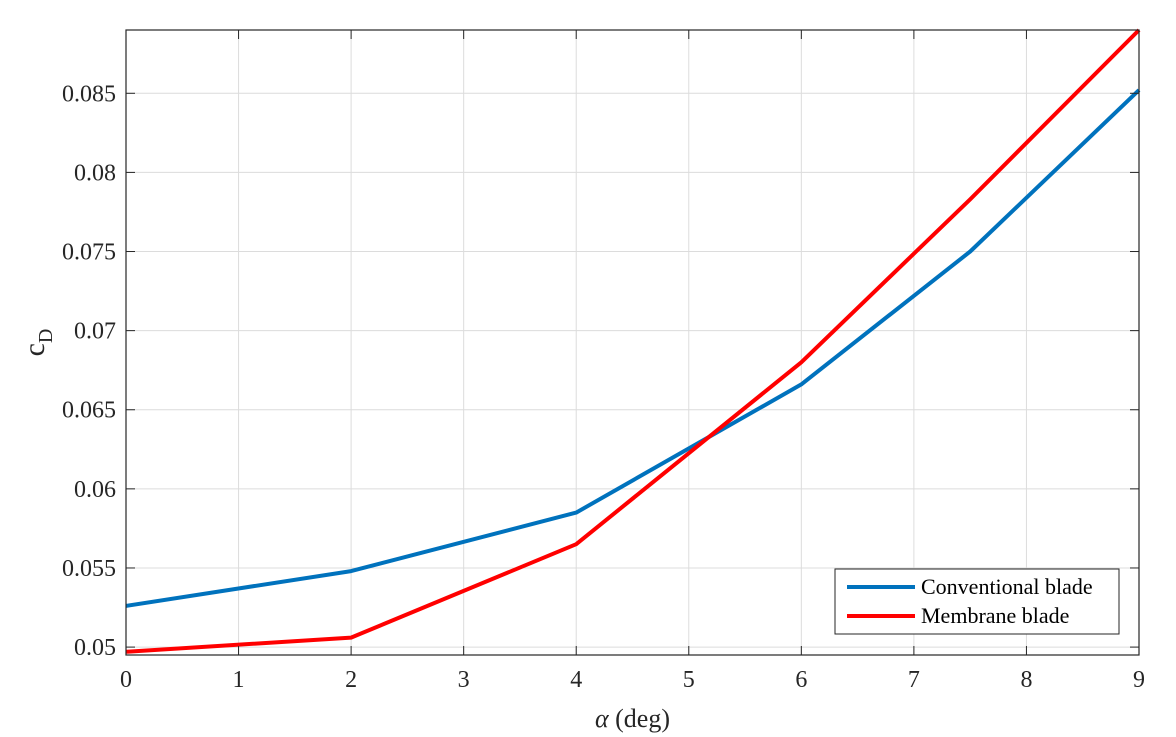 This screenshot has height=737, width=1176. What do you see at coordinates (639, 718) in the screenshot?
I see `x-axis-label-unit: (deg)` at bounding box center [639, 718].